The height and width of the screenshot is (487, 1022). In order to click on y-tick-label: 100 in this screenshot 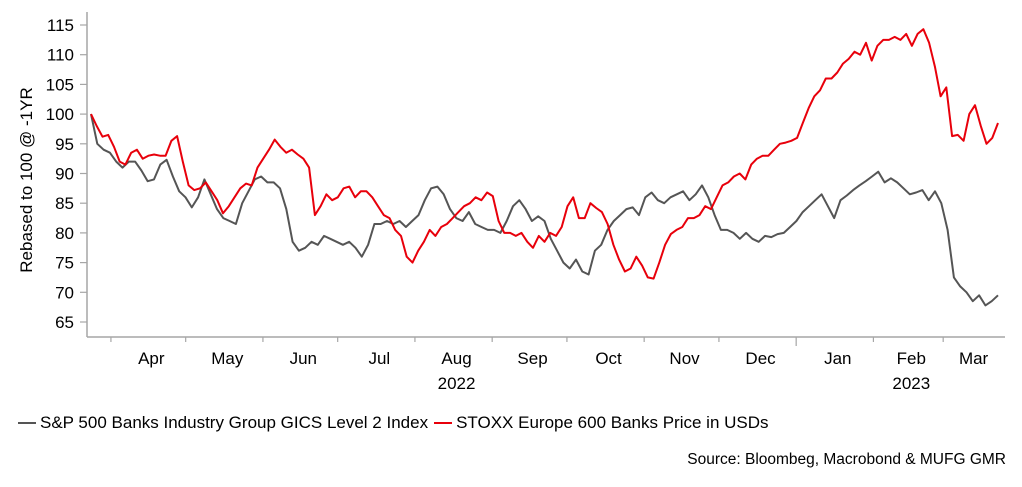, I will do `click(60, 114)`.